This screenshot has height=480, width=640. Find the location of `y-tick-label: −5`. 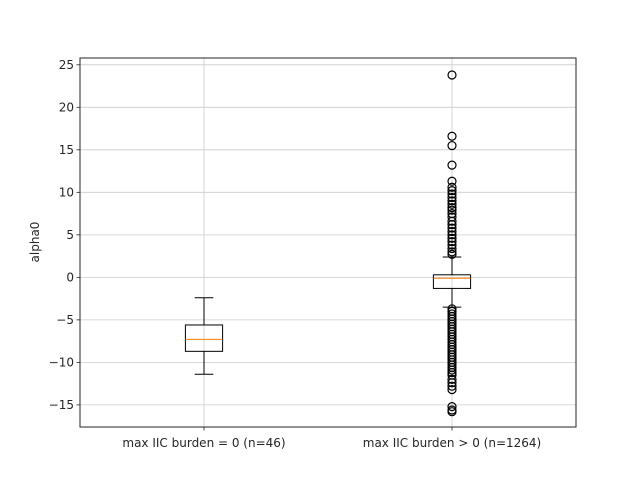

y-tick-label: −5 is located at coordinates (65, 320).